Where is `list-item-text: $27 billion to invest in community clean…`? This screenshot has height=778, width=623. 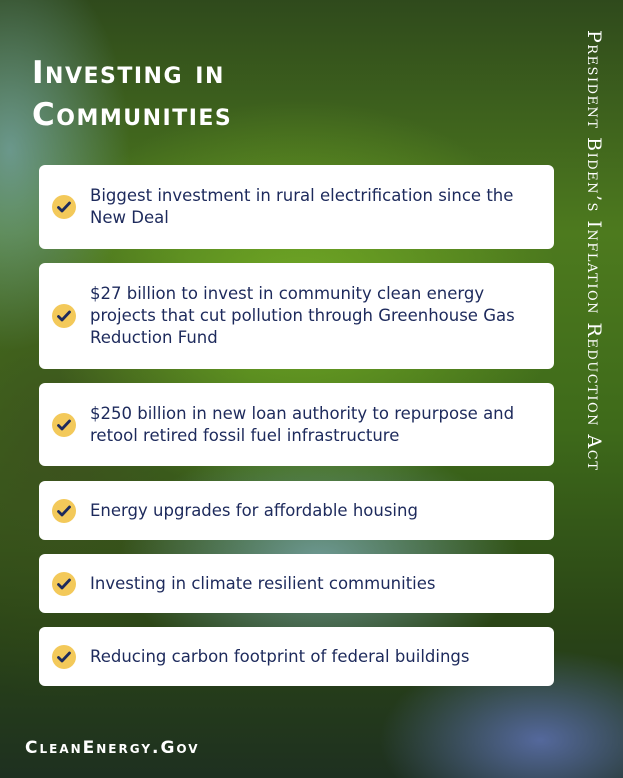 list-item-text: $27 billion to invest in community clean… is located at coordinates (302, 315).